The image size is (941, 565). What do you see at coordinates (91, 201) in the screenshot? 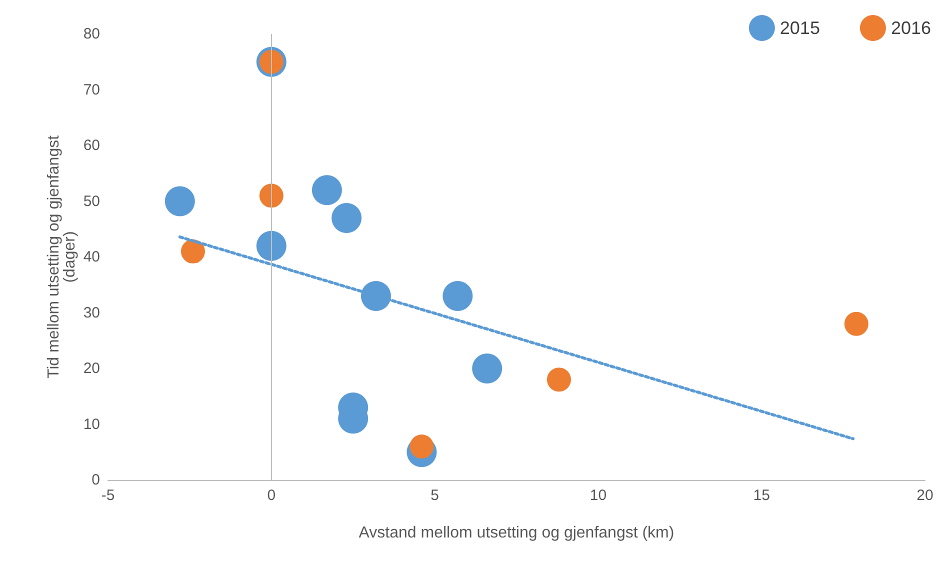
I see `y-tick-label: 50` at bounding box center [91, 201].